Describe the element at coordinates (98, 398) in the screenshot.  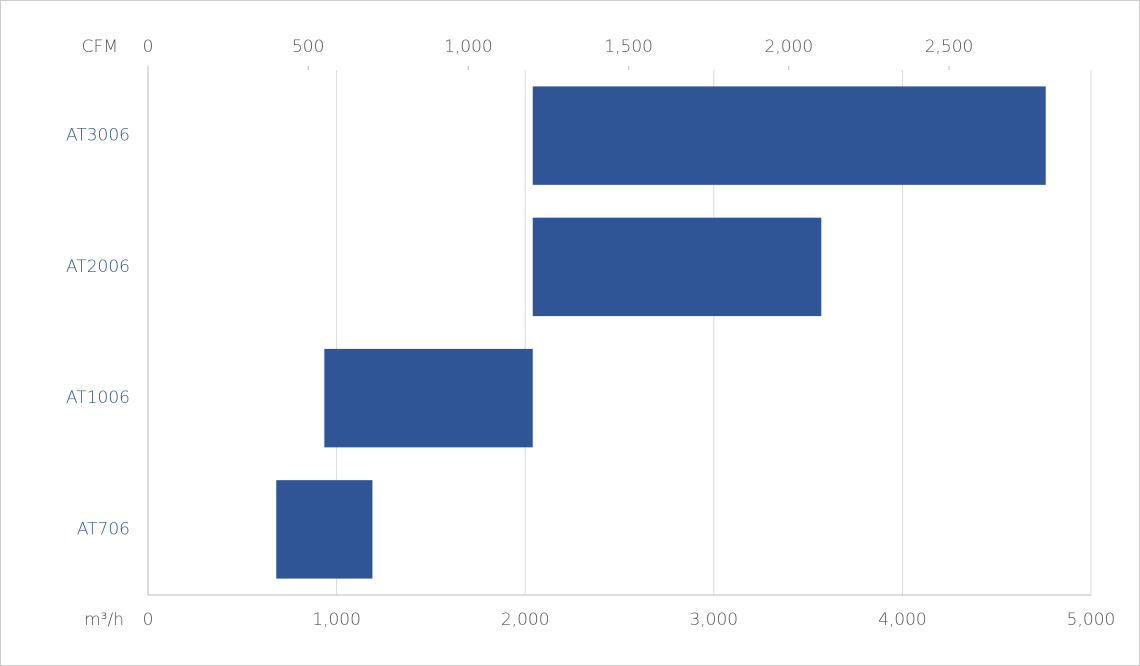
I see `y-tick-label: AT1006` at that location.